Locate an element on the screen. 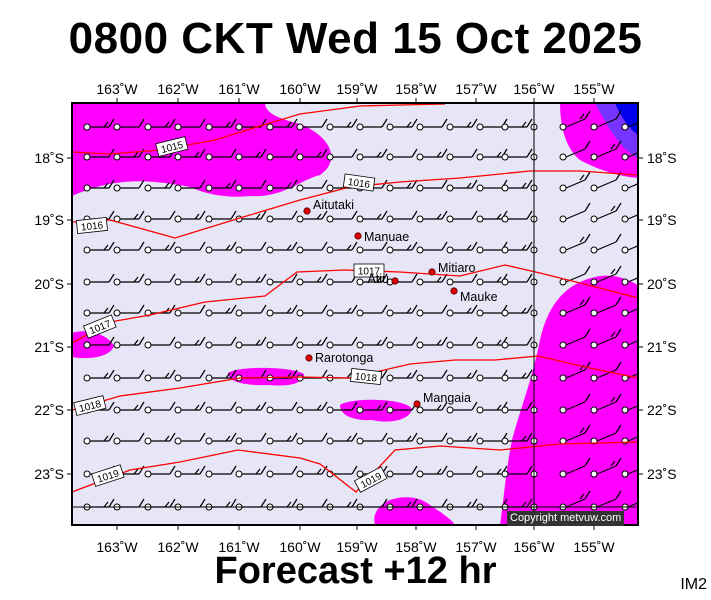  place-label: Mauke is located at coordinates (479, 297).